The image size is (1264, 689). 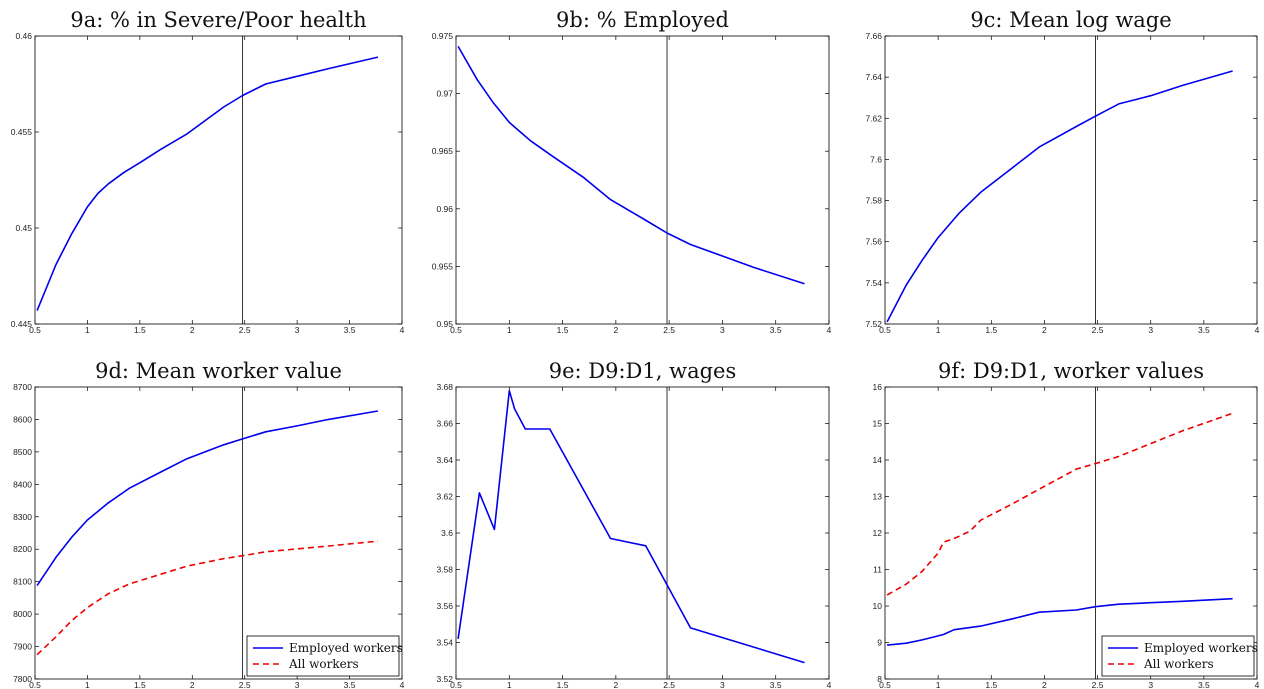 I want to click on y-tick-label: 7.6, so click(x=876, y=159).